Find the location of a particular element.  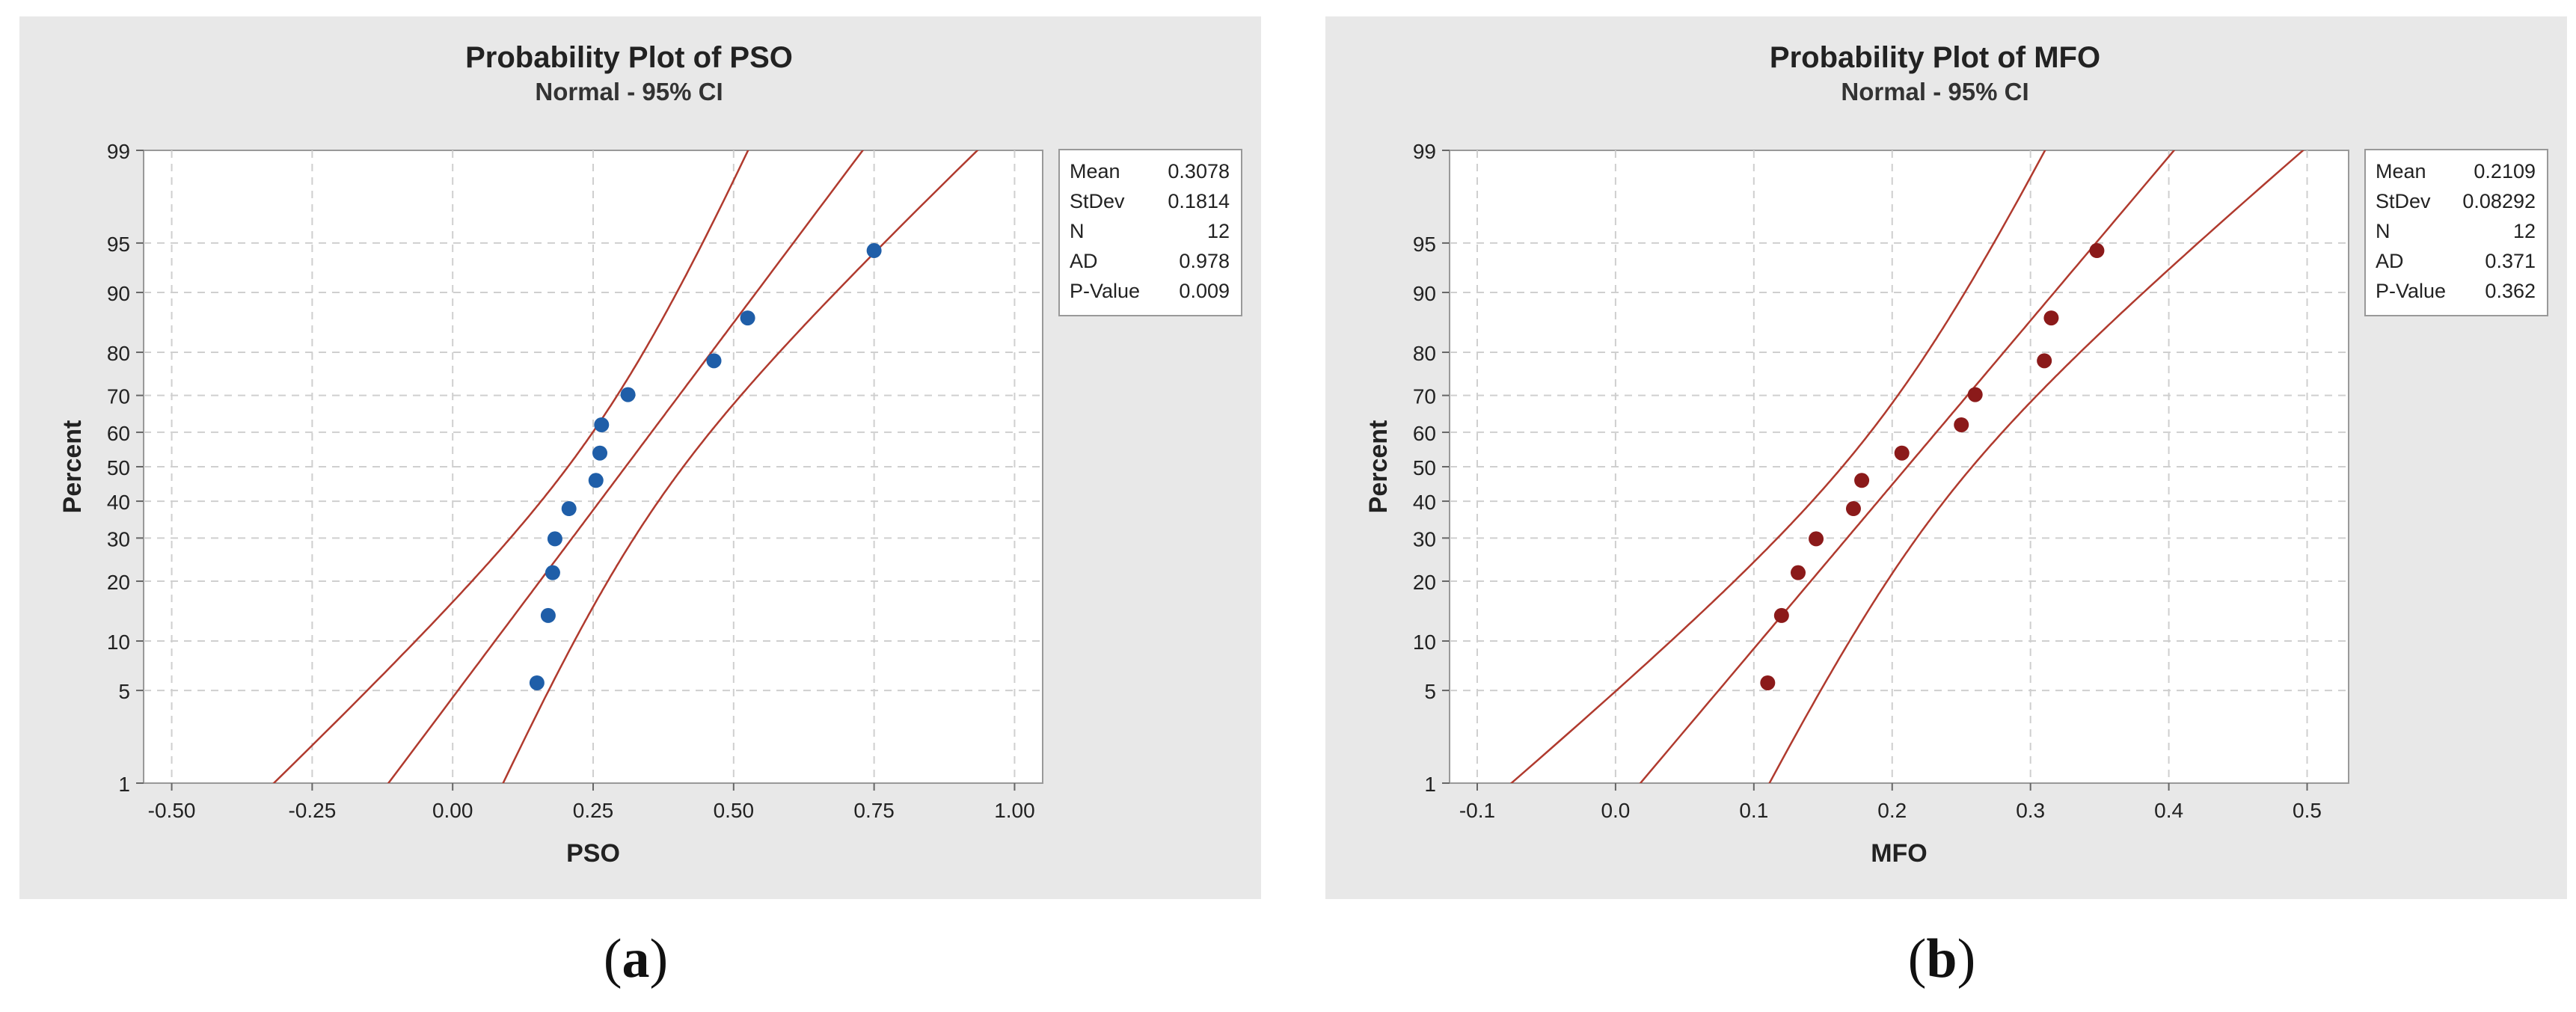

stats-box is located at coordinates (2456, 232).